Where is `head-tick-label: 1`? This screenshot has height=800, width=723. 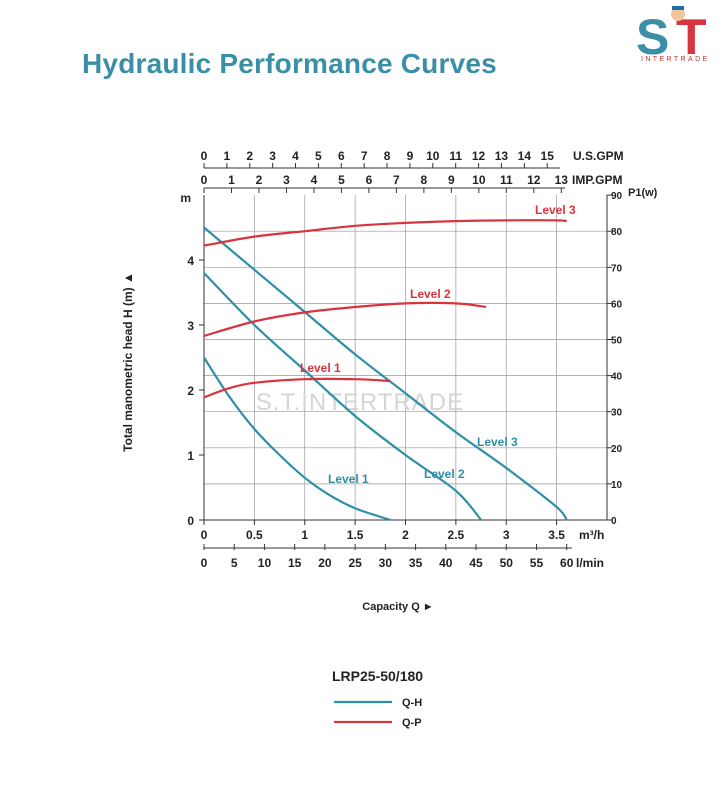
head-tick-label: 1 is located at coordinates (190, 456).